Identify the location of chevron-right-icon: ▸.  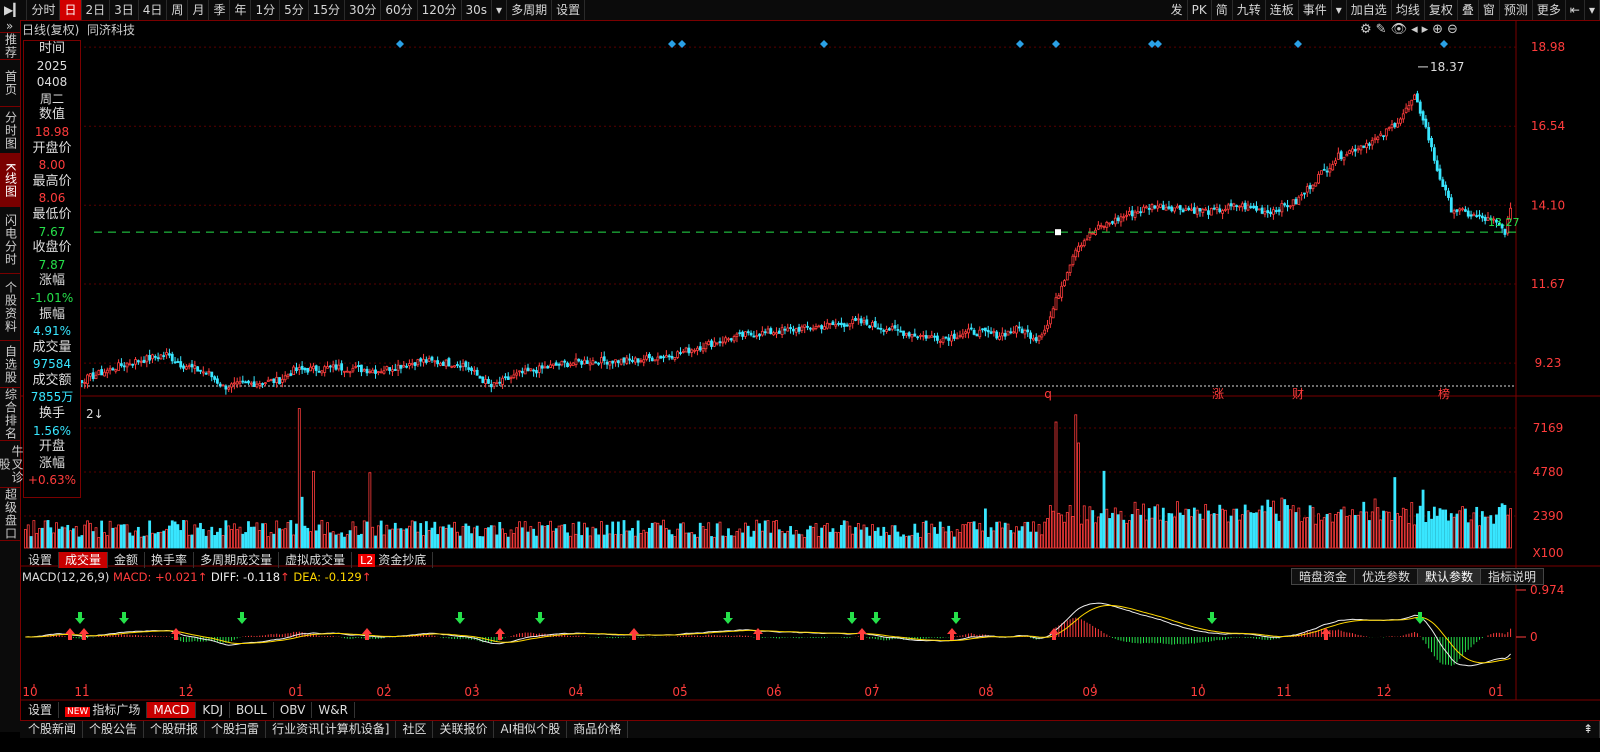
(1425, 29).